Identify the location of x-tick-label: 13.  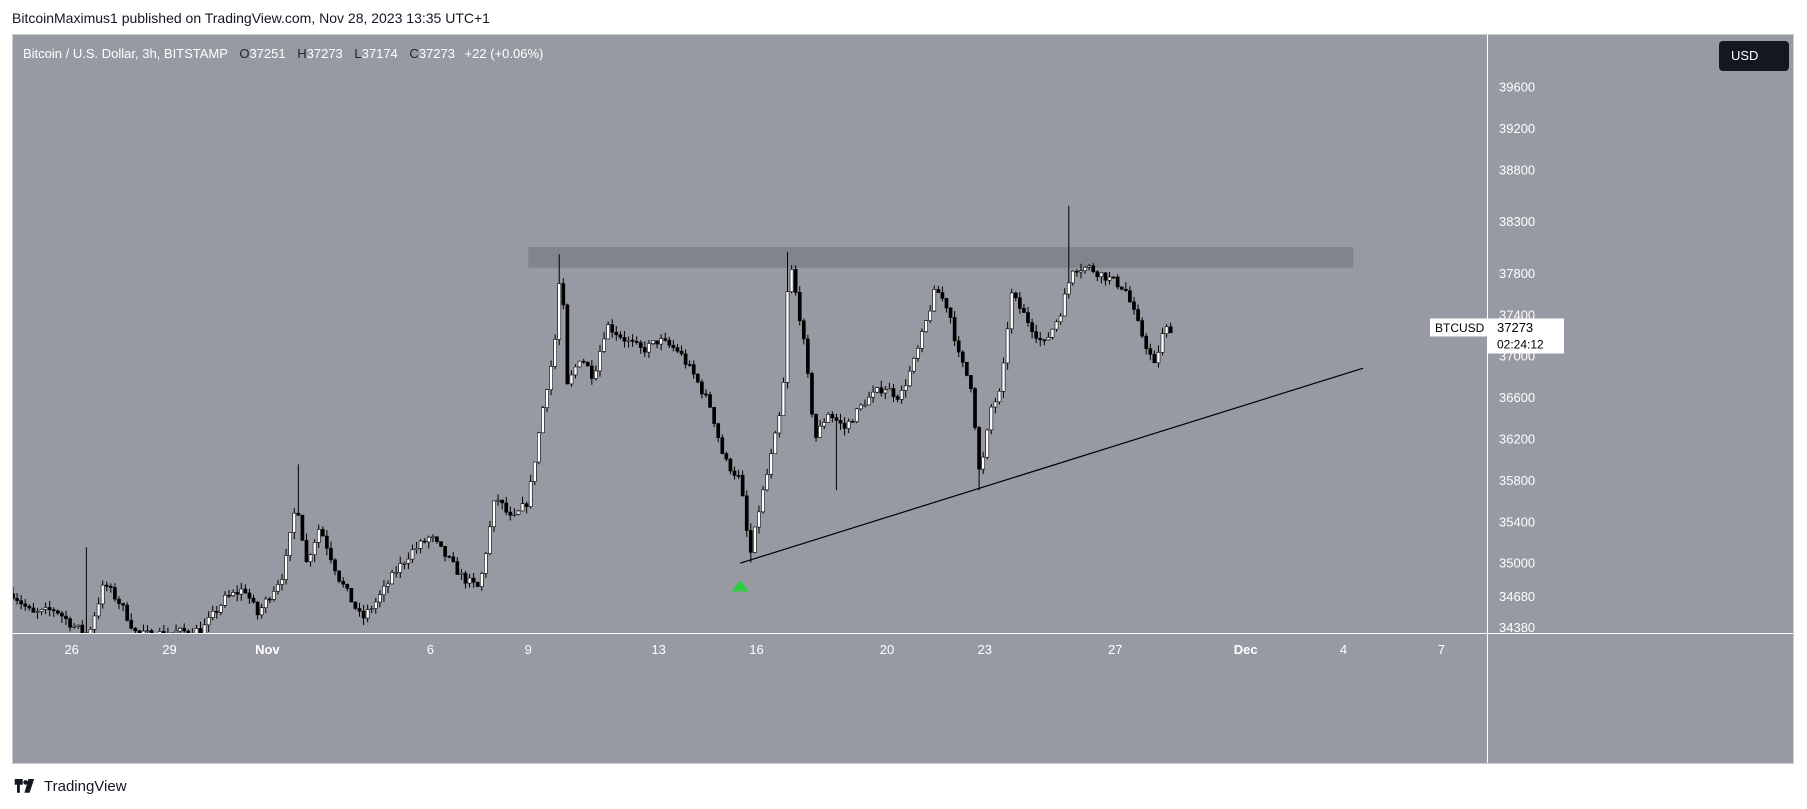
(658, 649).